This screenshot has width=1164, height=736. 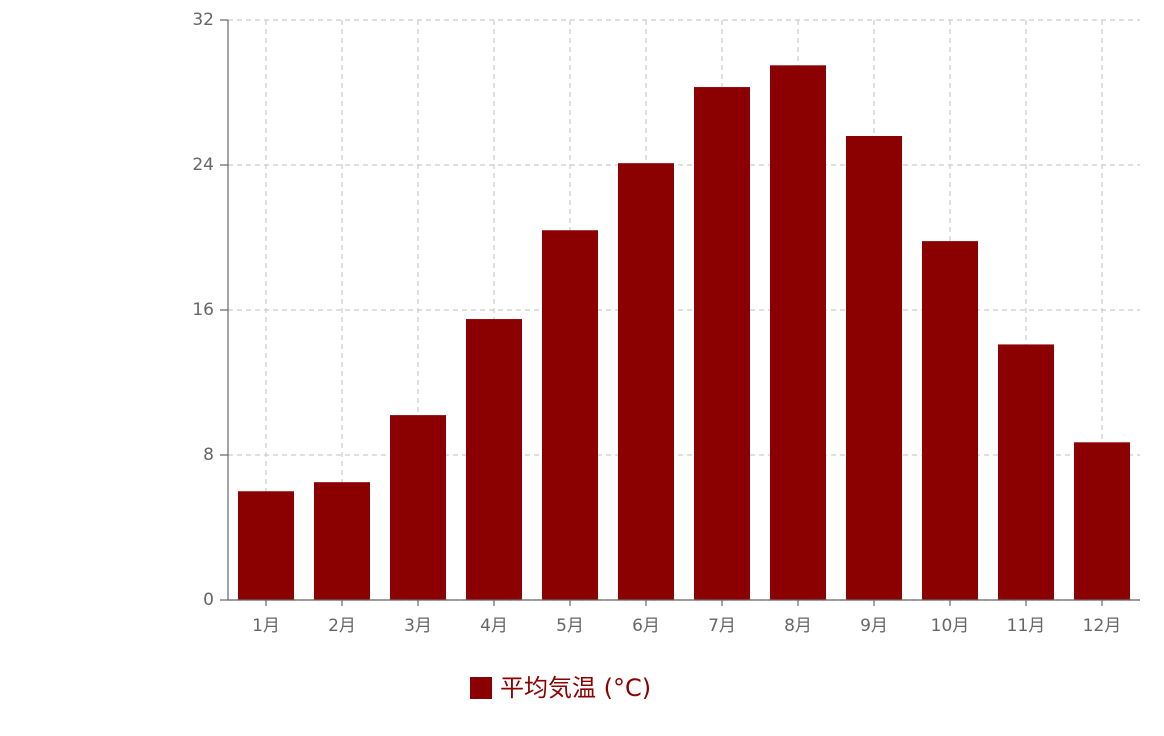 What do you see at coordinates (208, 600) in the screenshot?
I see `y-tick-label: 0` at bounding box center [208, 600].